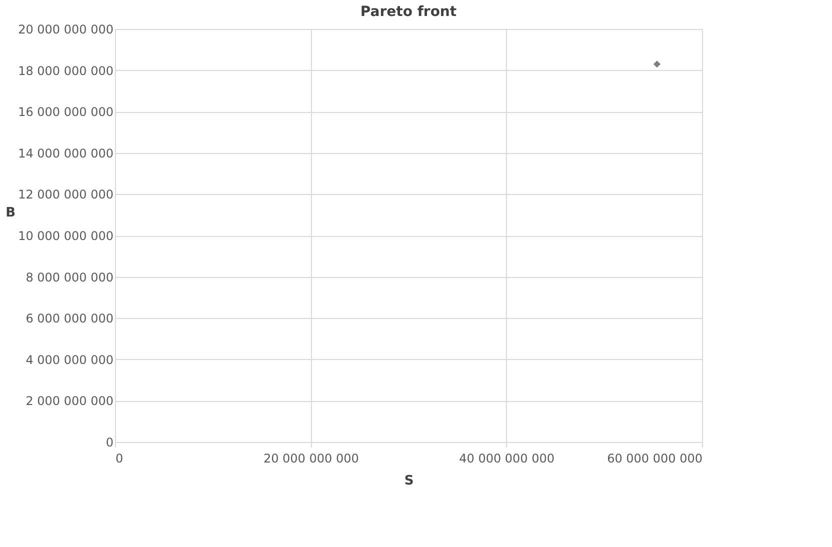 This screenshot has width=832, height=547. What do you see at coordinates (654, 459) in the screenshot?
I see `x-tick-label: 60 000 000 000` at bounding box center [654, 459].